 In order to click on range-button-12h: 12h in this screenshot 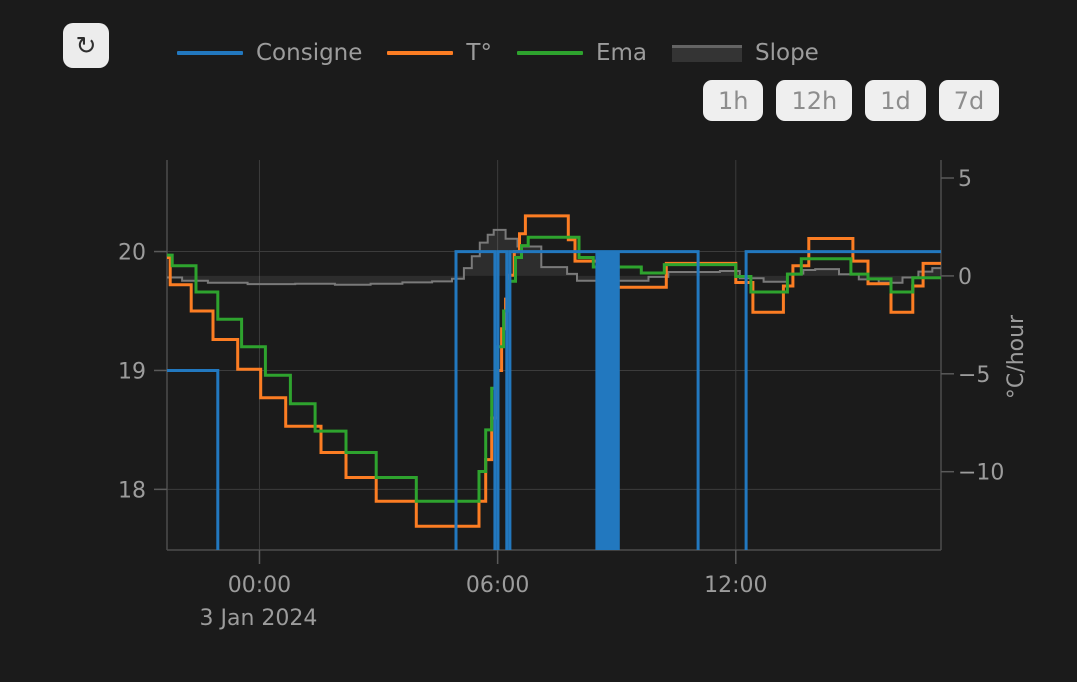, I will do `click(814, 100)`.